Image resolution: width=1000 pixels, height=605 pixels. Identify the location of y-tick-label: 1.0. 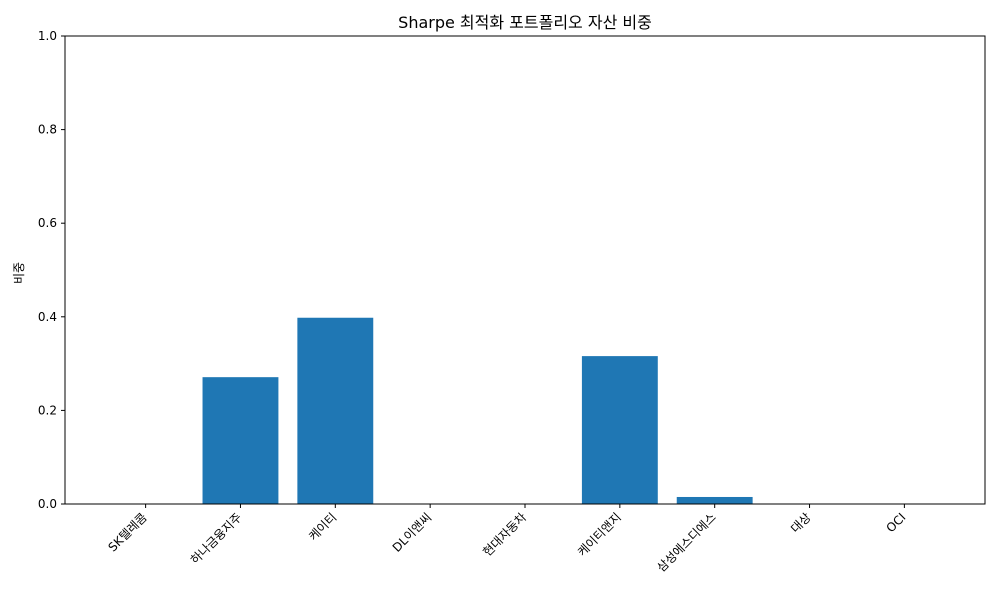
(47, 36).